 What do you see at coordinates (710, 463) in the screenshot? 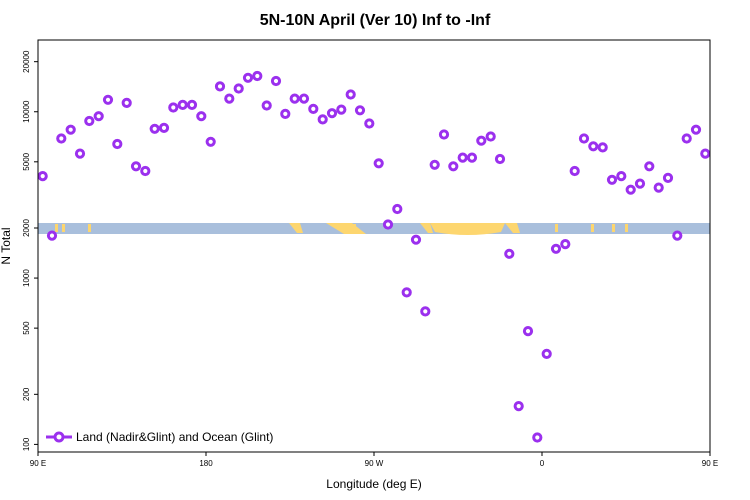
I see `x-tick-label: 90 E` at bounding box center [710, 463].